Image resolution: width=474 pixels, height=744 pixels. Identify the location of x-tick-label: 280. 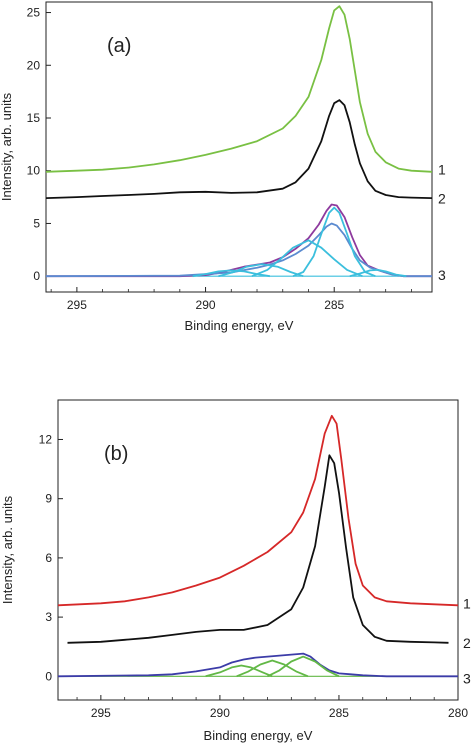
(458, 713).